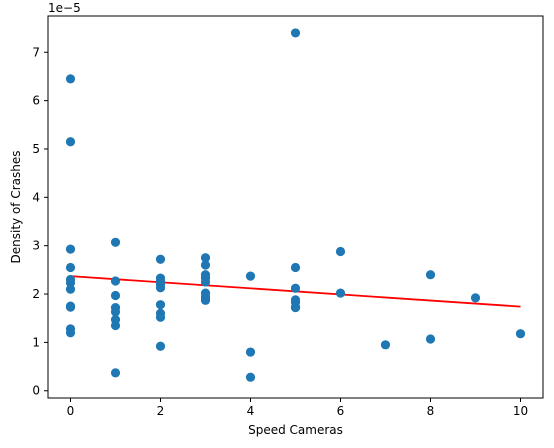 Image resolution: width=554 pixels, height=448 pixels. What do you see at coordinates (36, 149) in the screenshot?
I see `y-tick-label: 5` at bounding box center [36, 149].